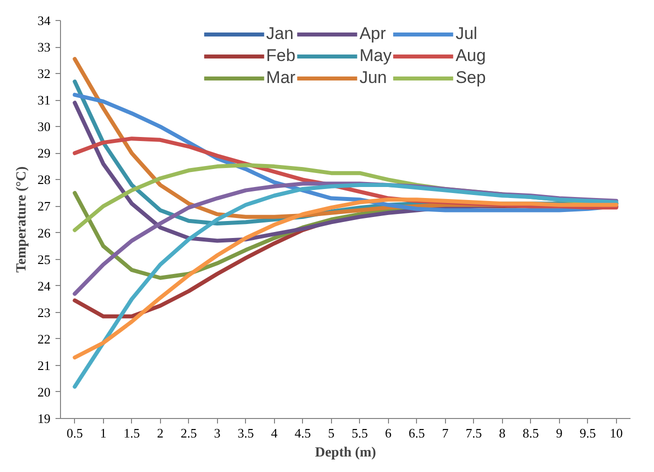 This screenshot has width=654, height=472. What do you see at coordinates (502, 433) in the screenshot?
I see `x-tick-label: 8` at bounding box center [502, 433].